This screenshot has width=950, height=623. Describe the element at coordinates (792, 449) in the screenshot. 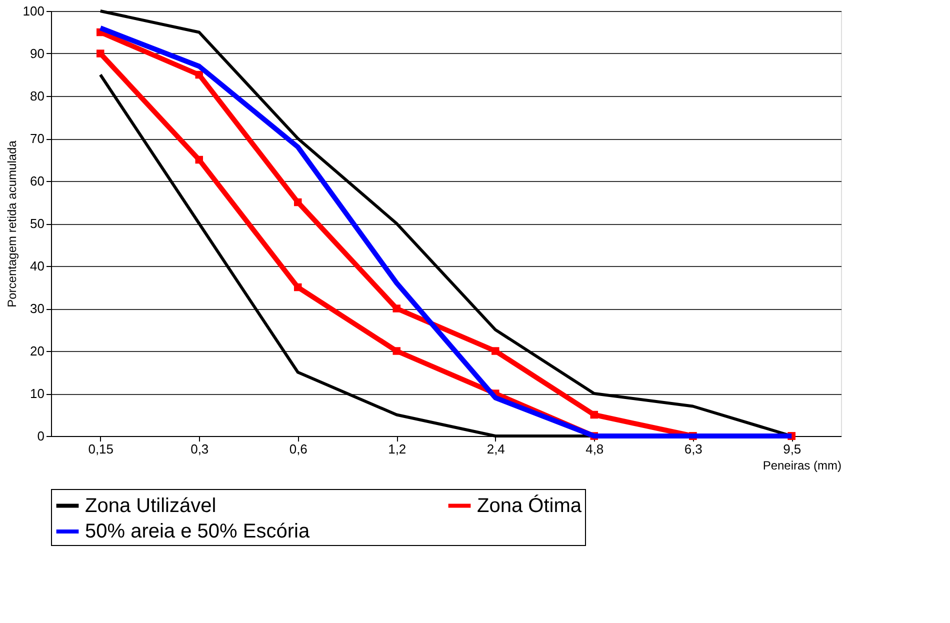

I see `x-tick-label: 9,5` at that location.